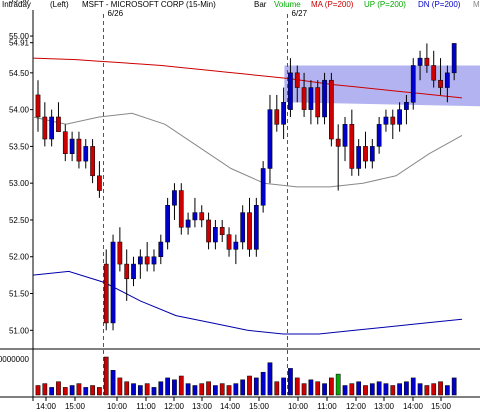  What do you see at coordinates (149, 4) in the screenshot?
I see `symbol-title: MSFT - MICROSOFT CORP (15-Min)` at bounding box center [149, 4].